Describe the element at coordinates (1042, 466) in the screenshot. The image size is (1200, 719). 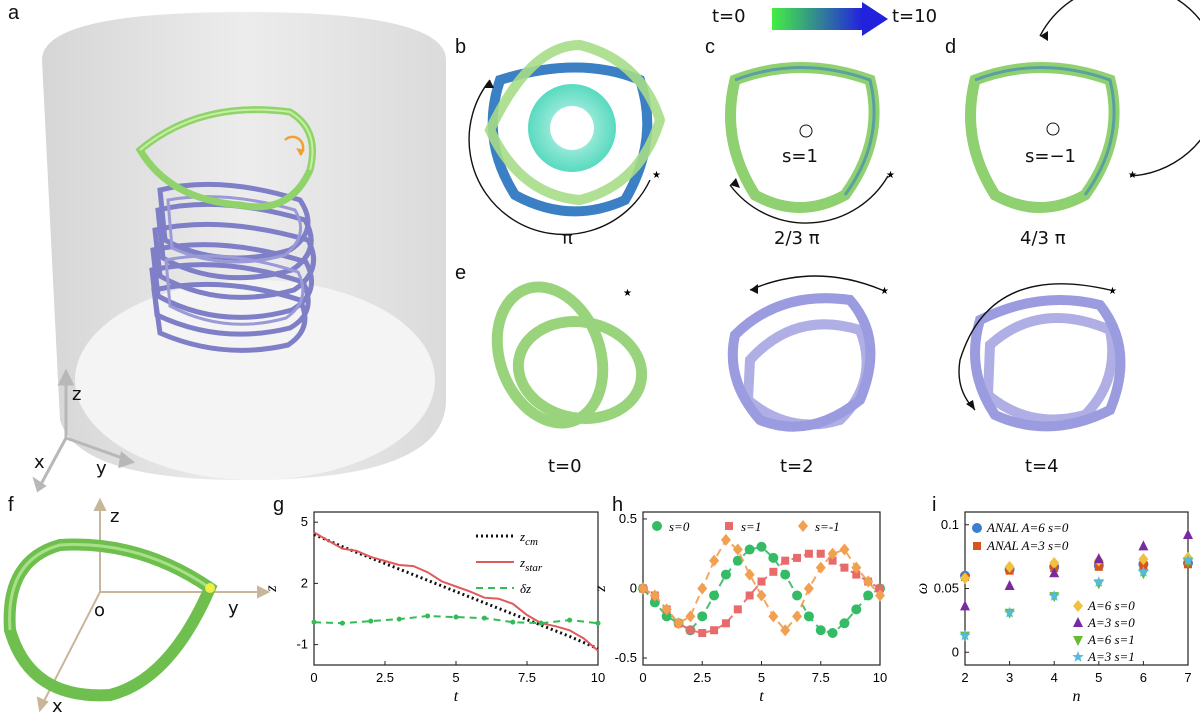
I see `time-label-t4: t=4` at that location.